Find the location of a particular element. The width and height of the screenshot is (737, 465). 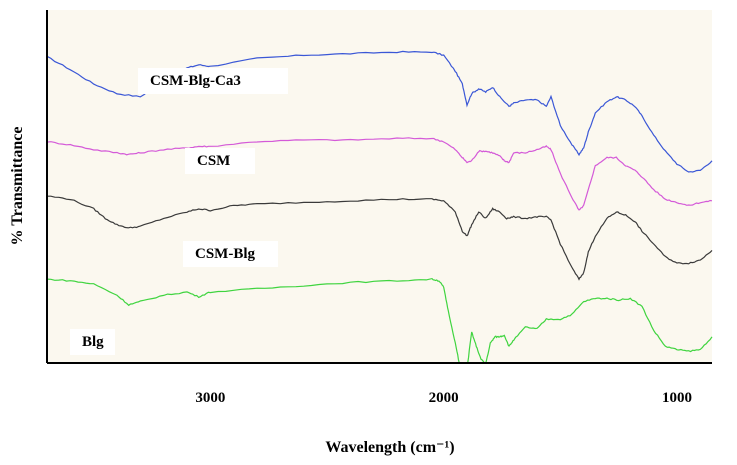

series-label-csm: CSM is located at coordinates (213, 161).